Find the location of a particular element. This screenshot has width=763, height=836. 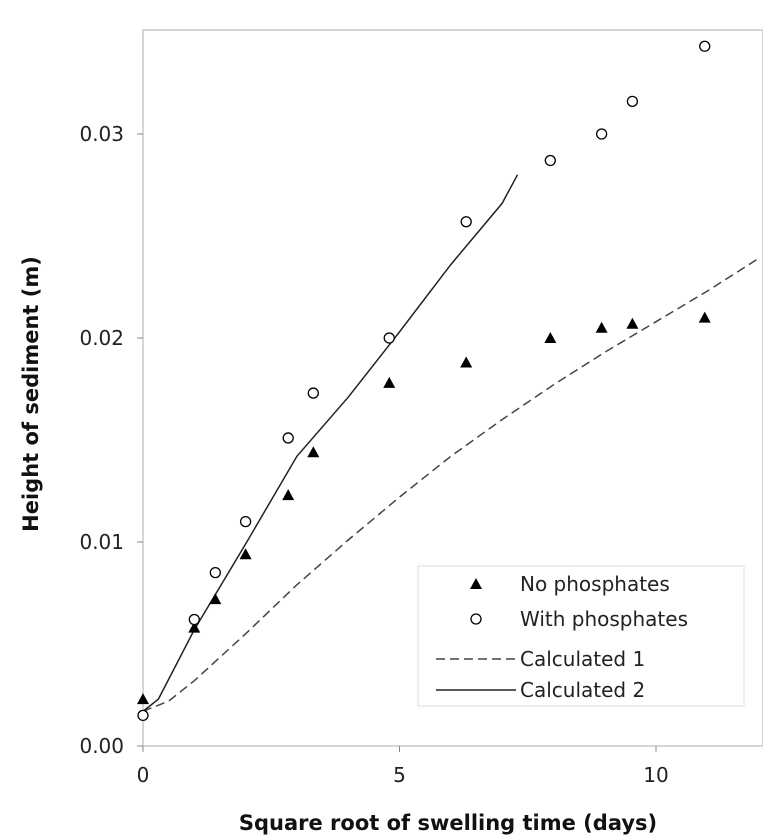

x-tick-label: 5 is located at coordinates (399, 775).